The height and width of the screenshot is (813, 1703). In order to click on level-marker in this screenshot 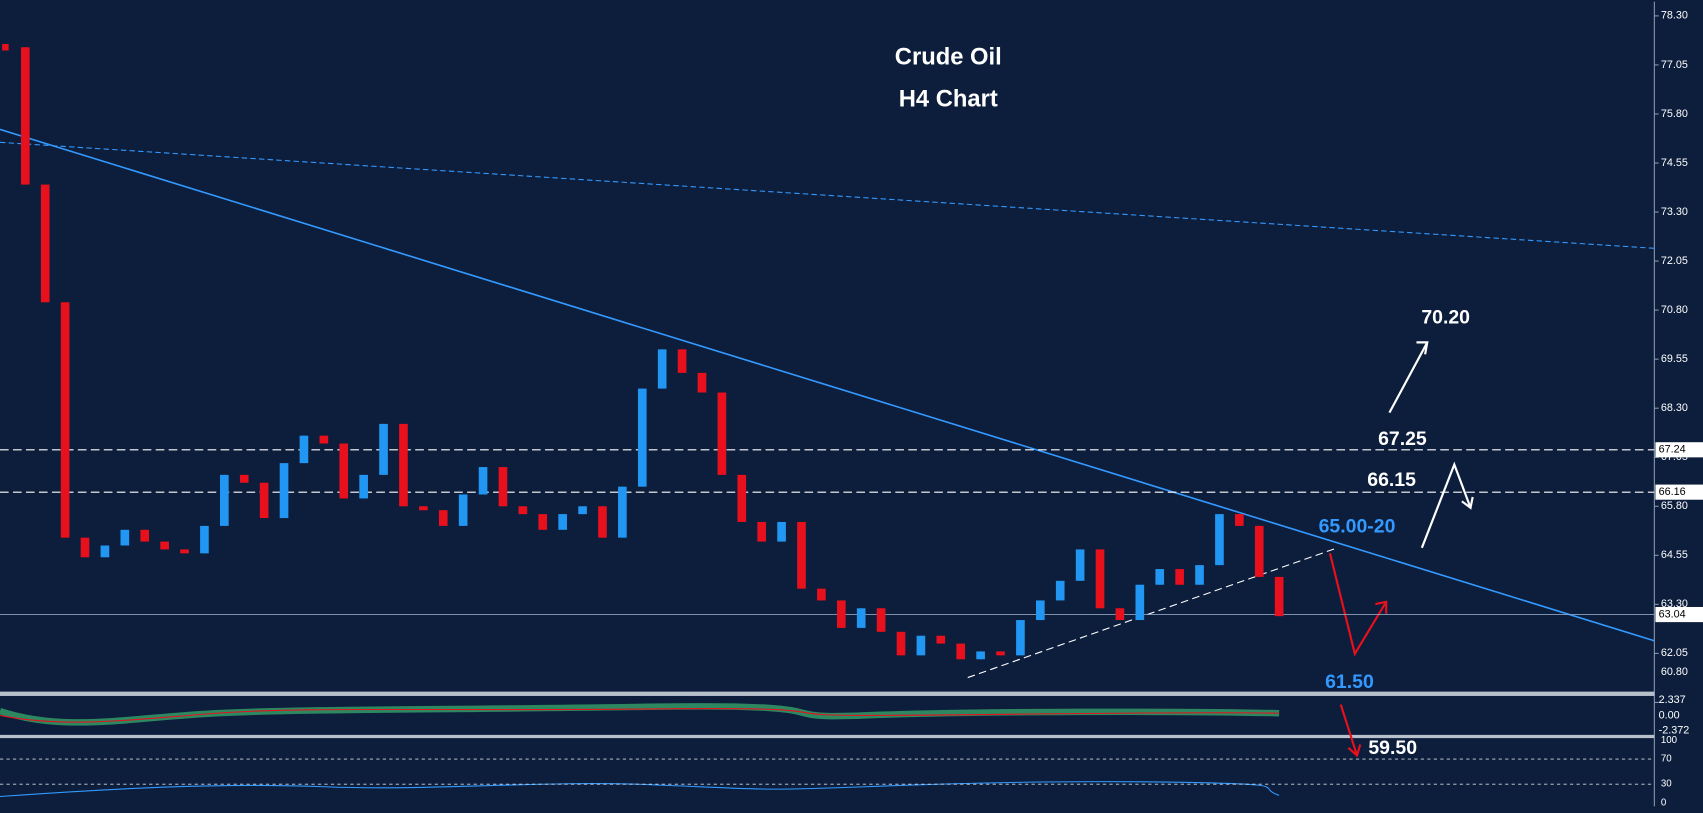, I will do `click(1679, 492)`.